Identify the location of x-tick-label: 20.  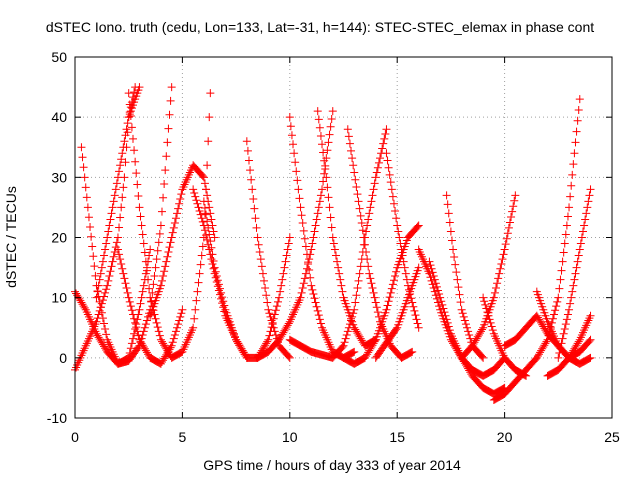
(505, 437).